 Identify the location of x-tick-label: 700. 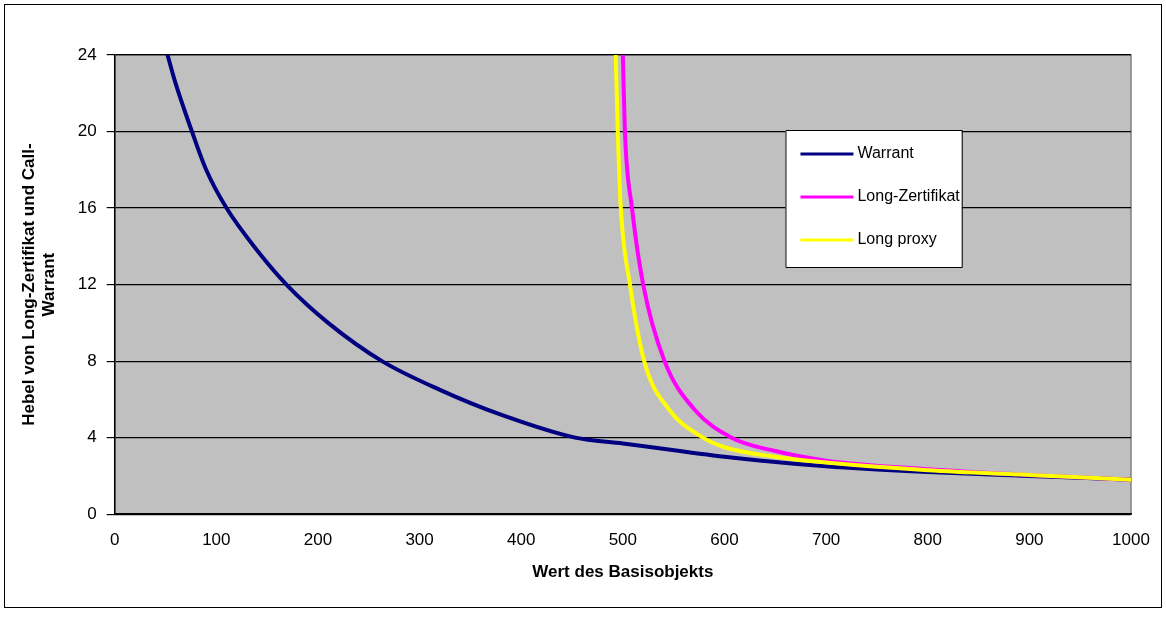
(826, 540).